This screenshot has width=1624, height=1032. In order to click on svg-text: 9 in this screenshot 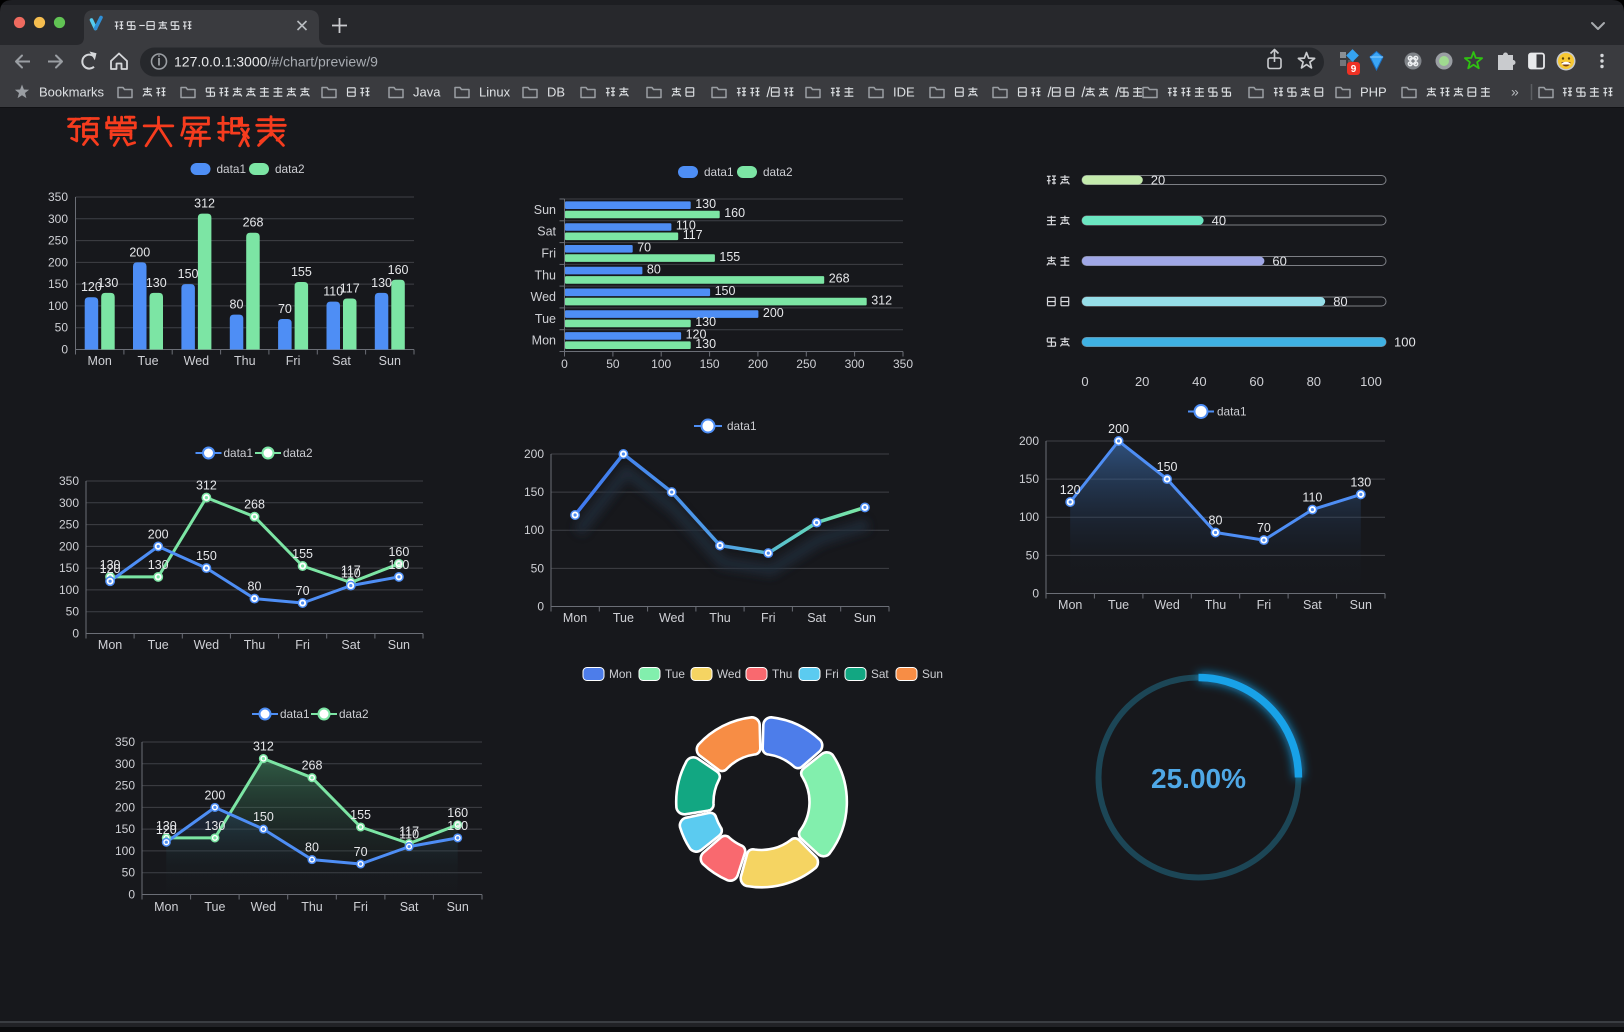, I will do `click(1354, 69)`.